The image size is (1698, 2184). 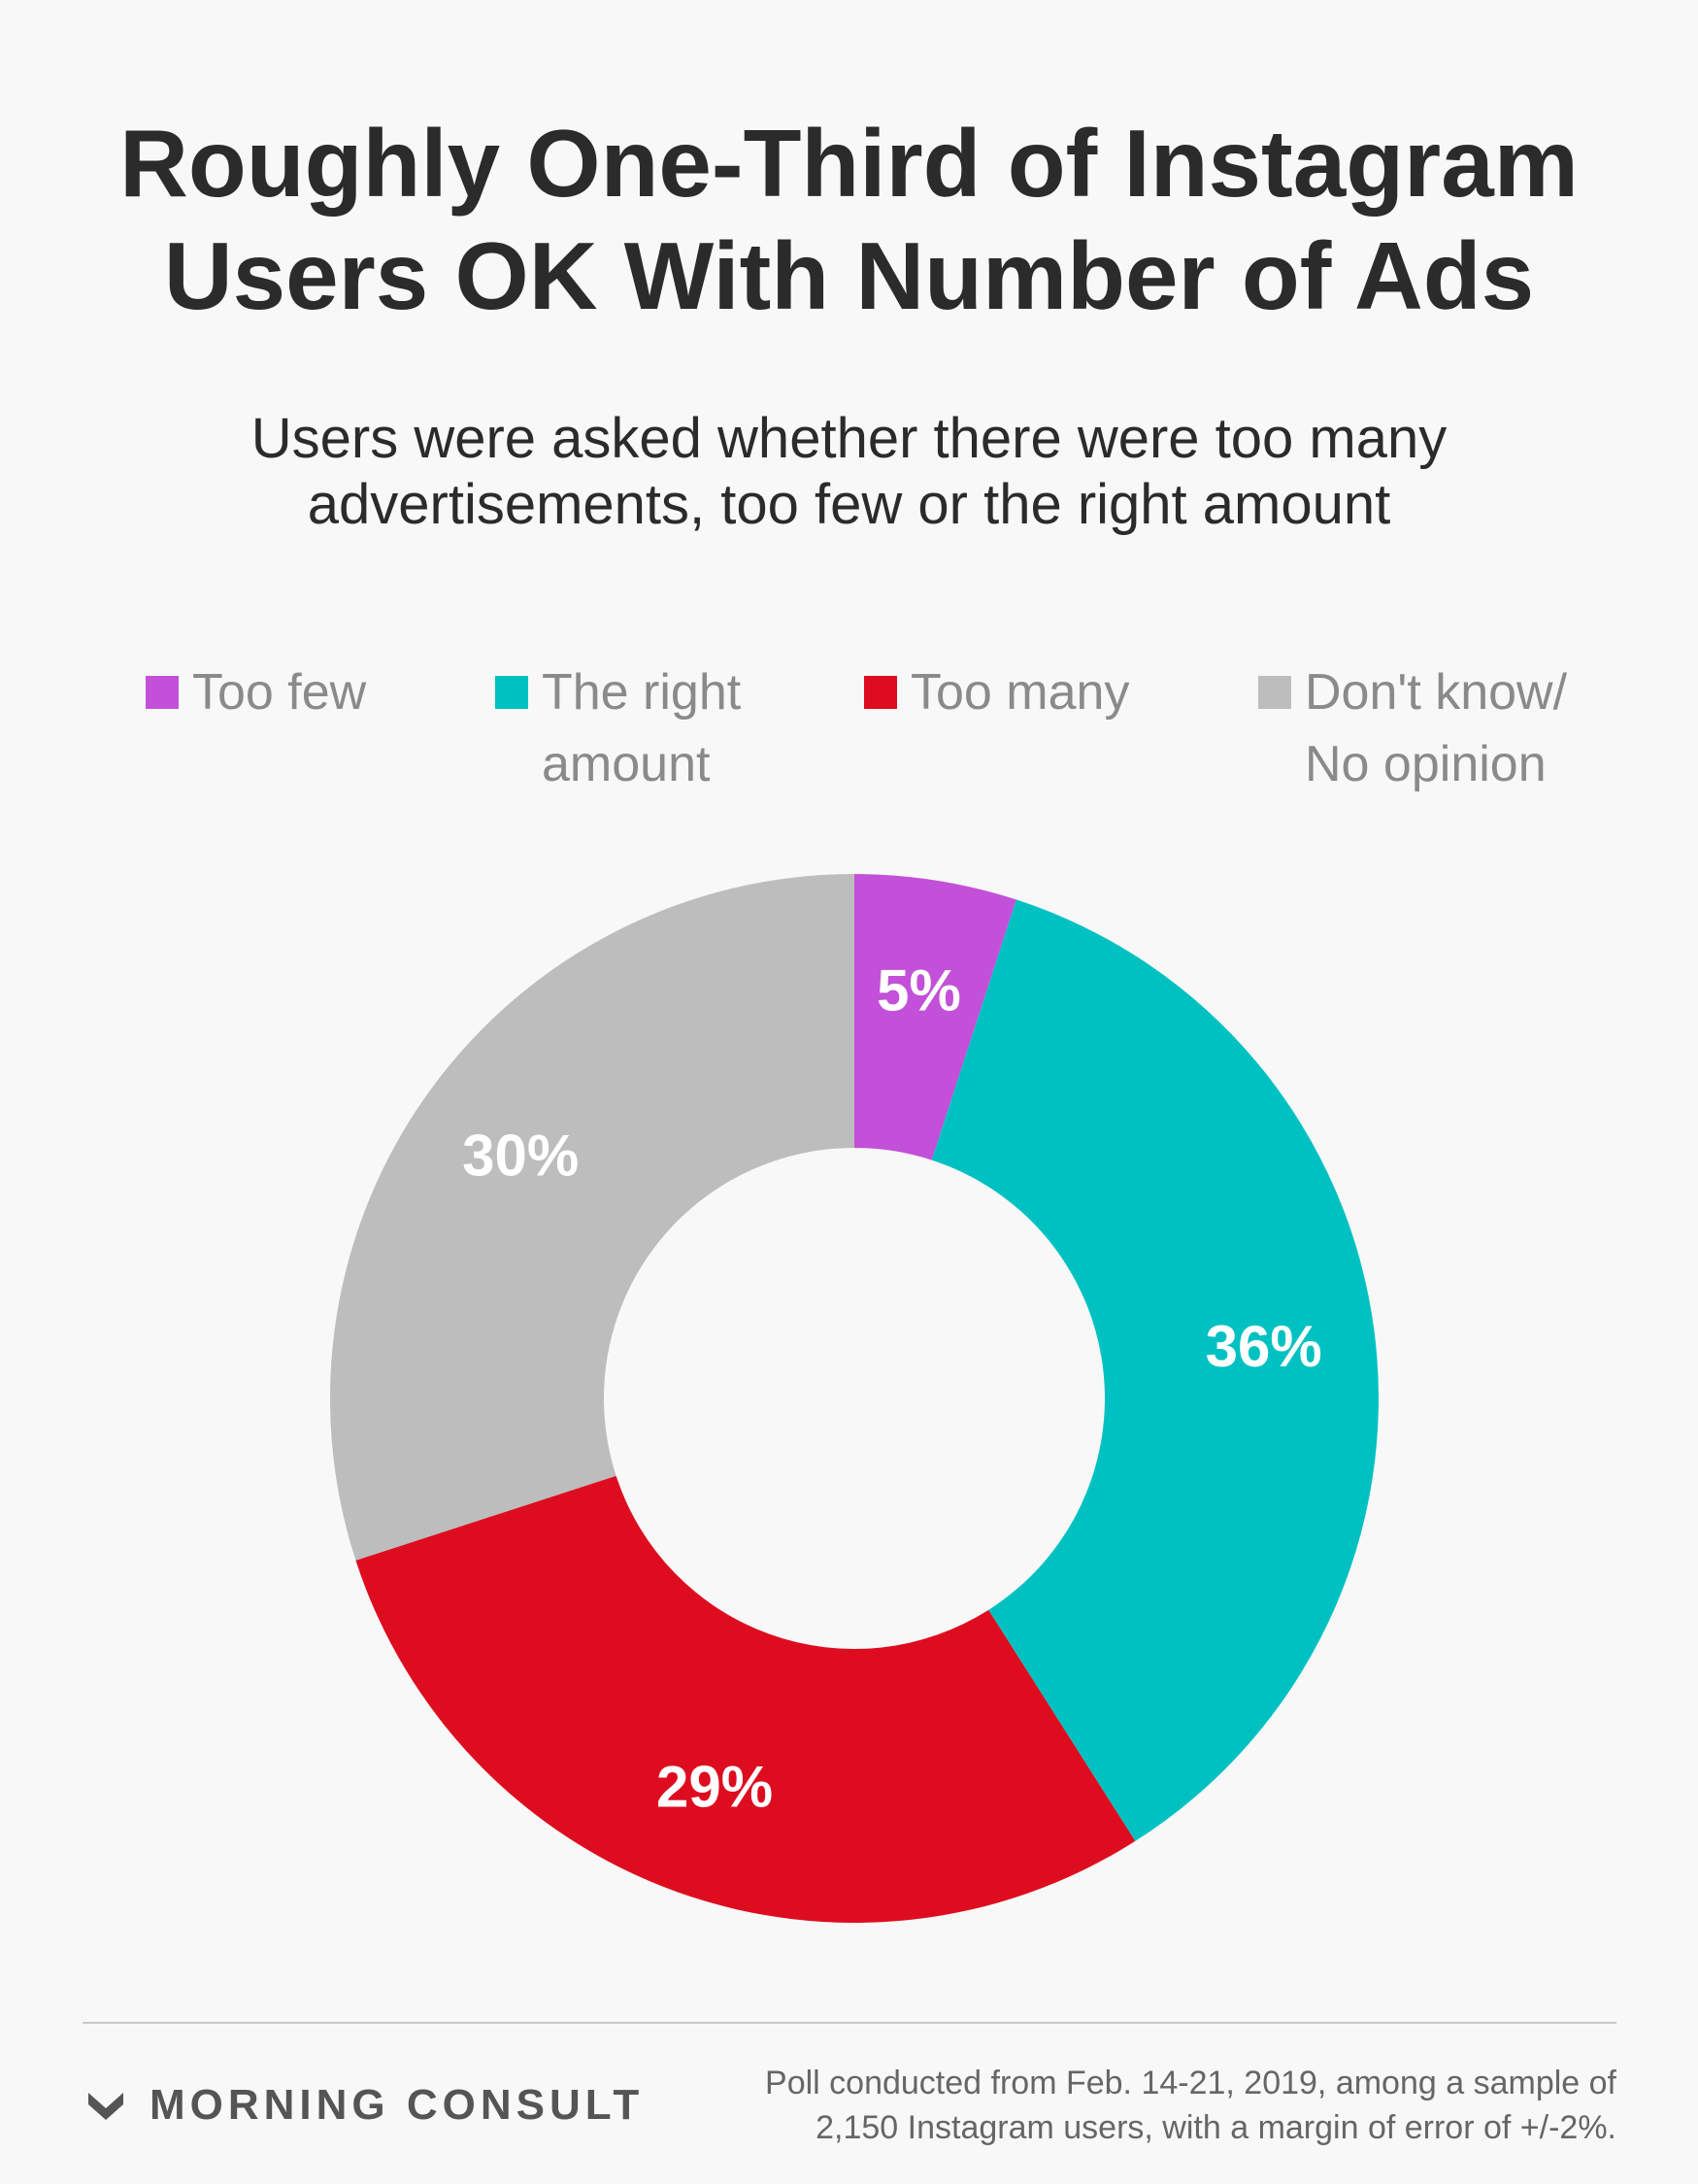 I want to click on legend-swatch-too-few, so click(x=163, y=692).